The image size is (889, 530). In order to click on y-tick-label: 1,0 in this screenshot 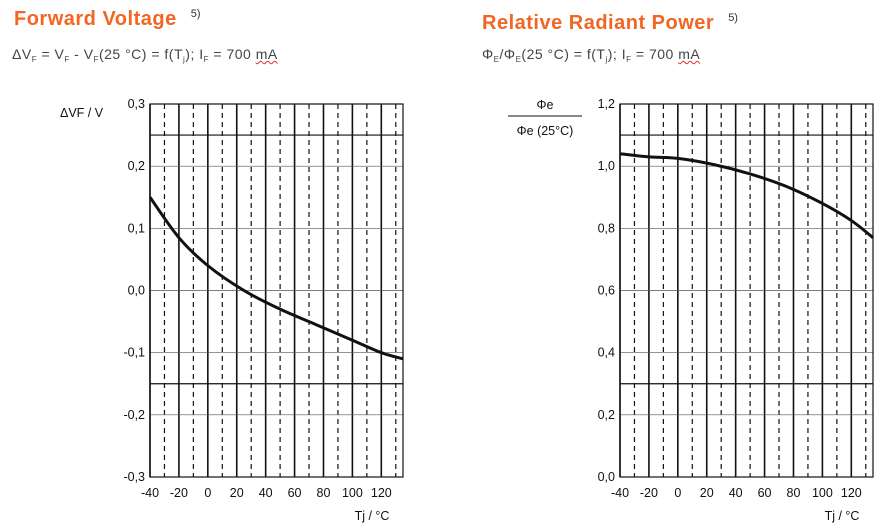, I will do `click(606, 166)`.